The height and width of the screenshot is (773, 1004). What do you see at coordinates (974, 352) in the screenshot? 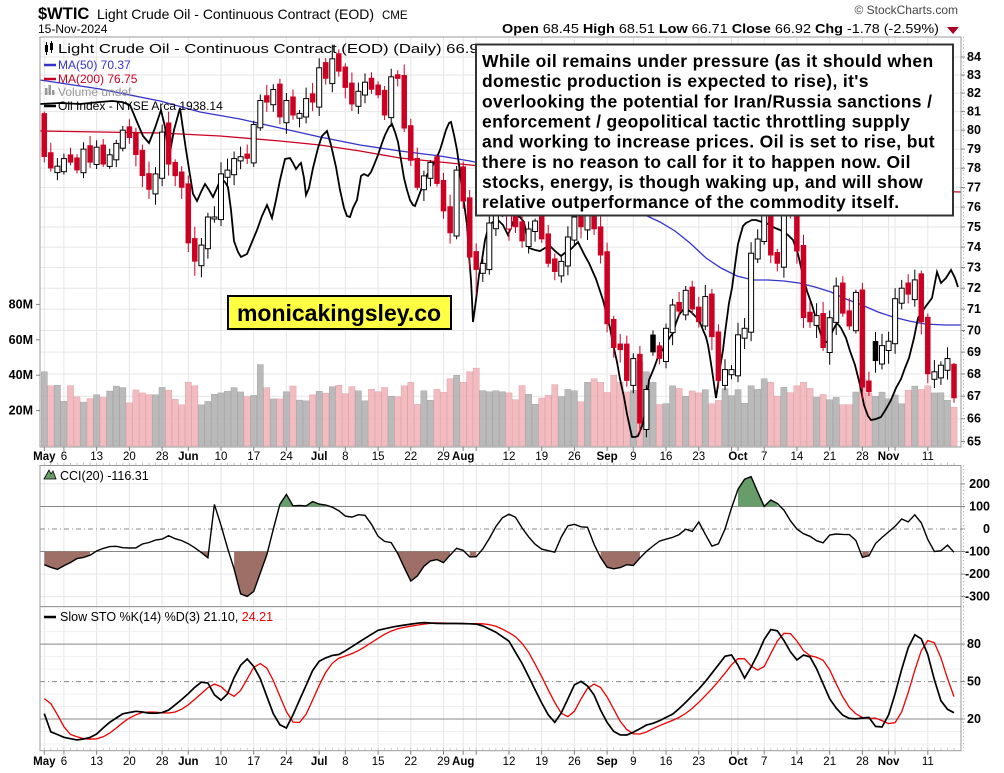
I see `svg-text: 69` at bounding box center [974, 352].